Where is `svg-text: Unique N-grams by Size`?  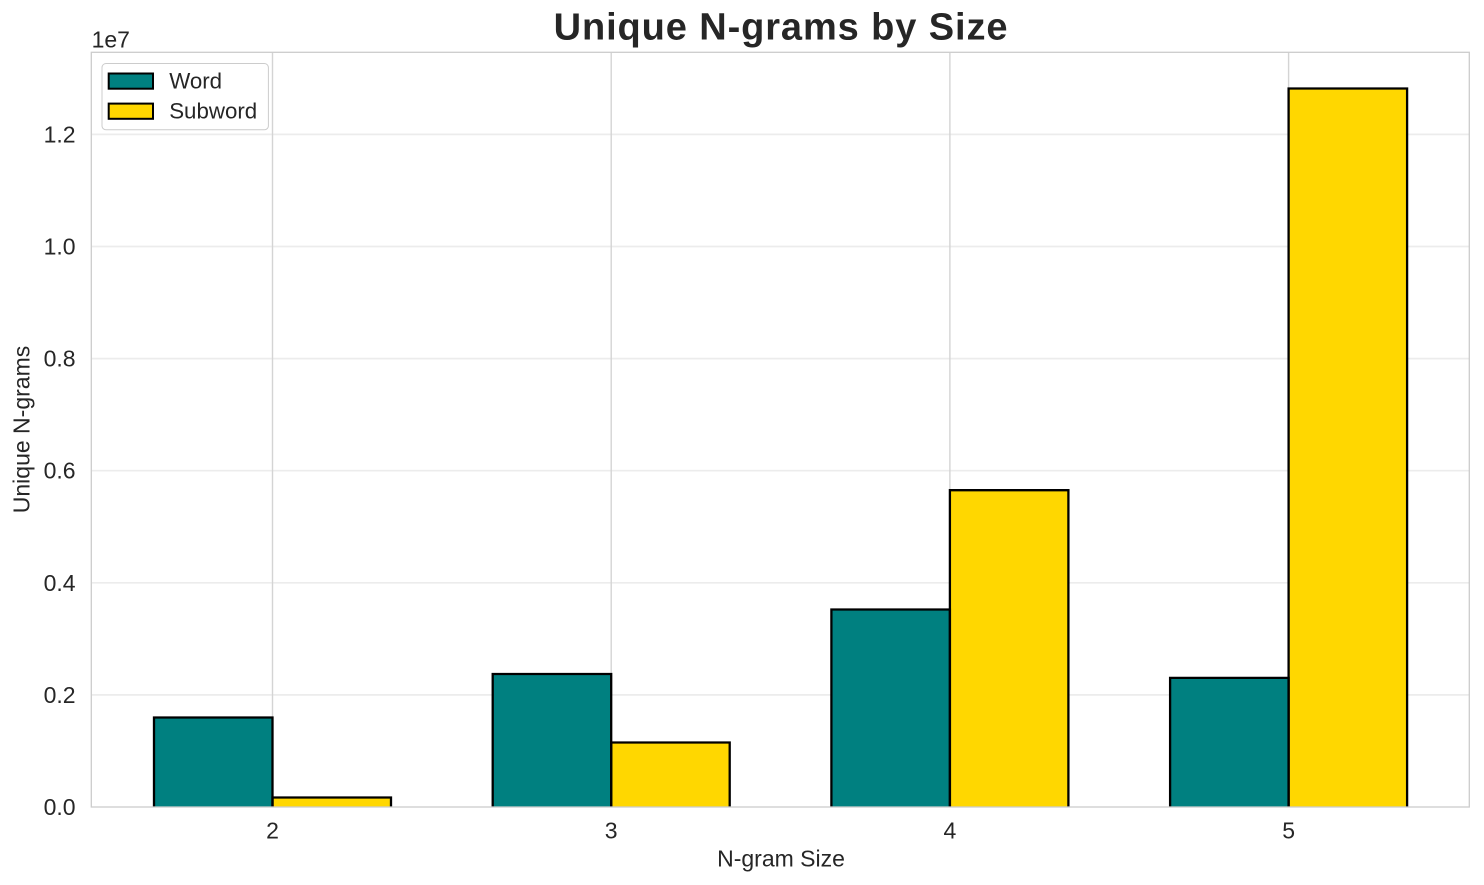 svg-text: Unique N-grams by Size is located at coordinates (781, 28).